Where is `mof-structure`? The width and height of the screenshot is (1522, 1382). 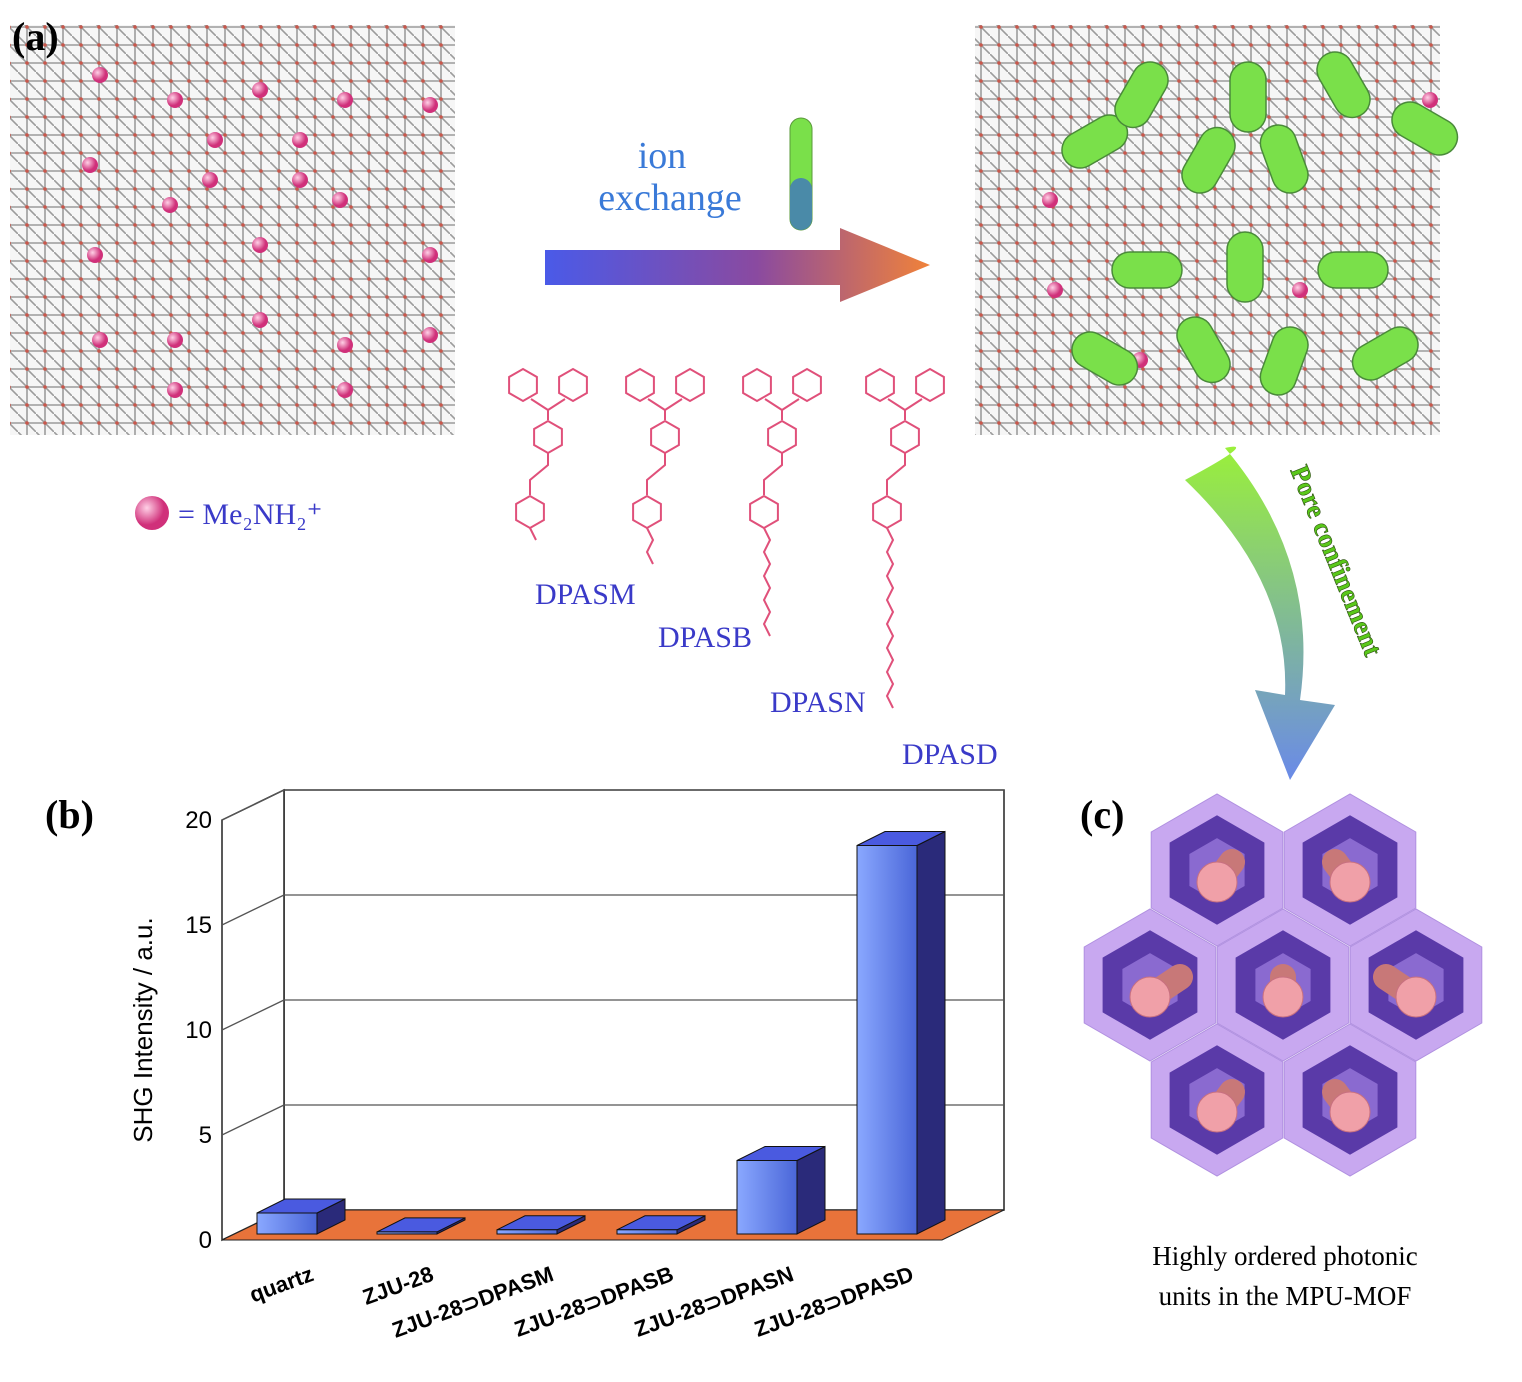 mof-structure is located at coordinates (232, 230).